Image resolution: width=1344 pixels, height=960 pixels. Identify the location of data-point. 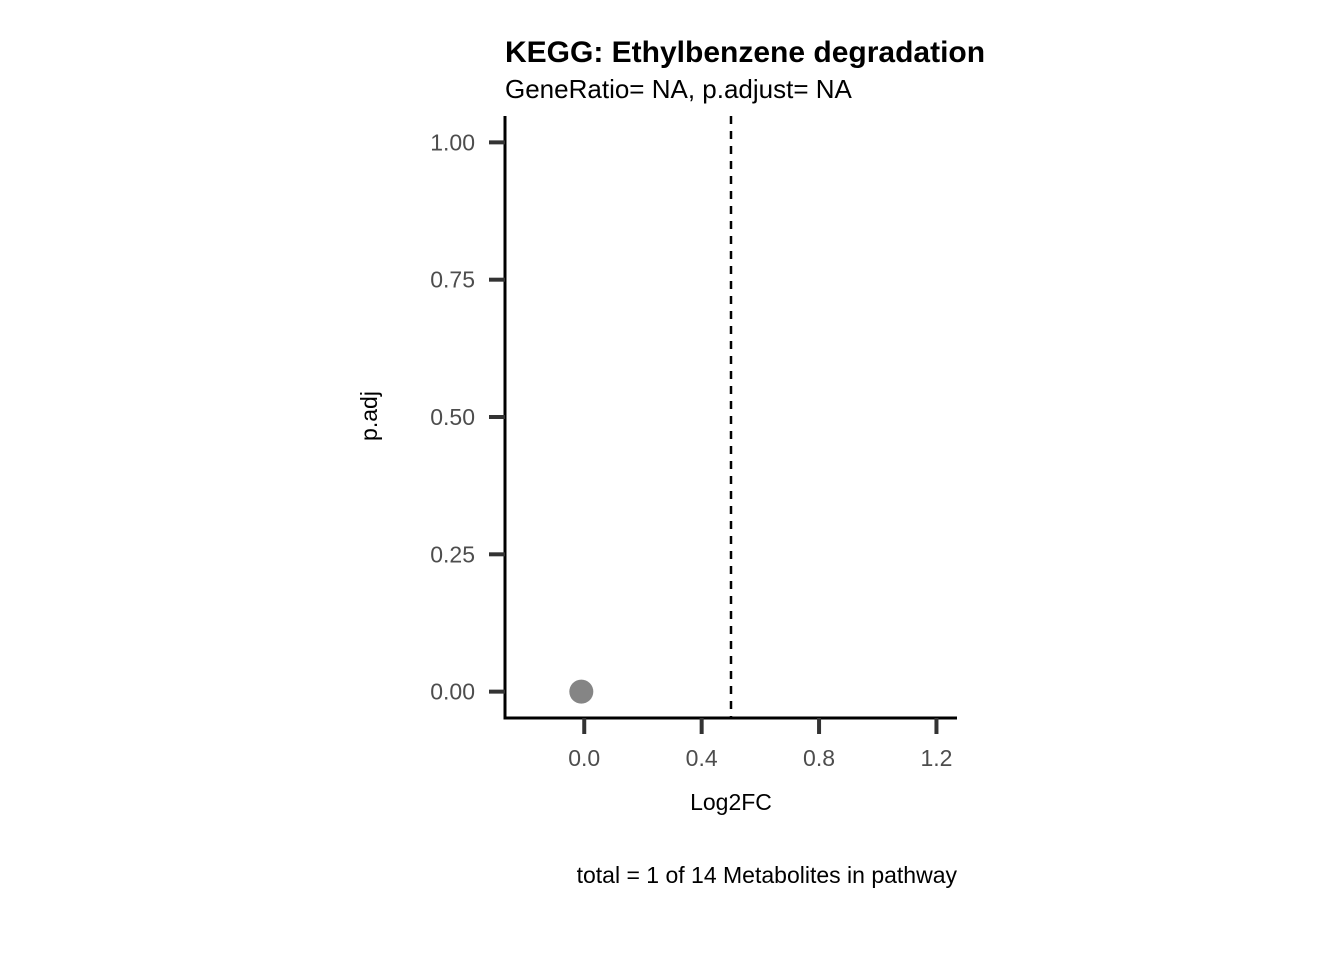
(581, 691).